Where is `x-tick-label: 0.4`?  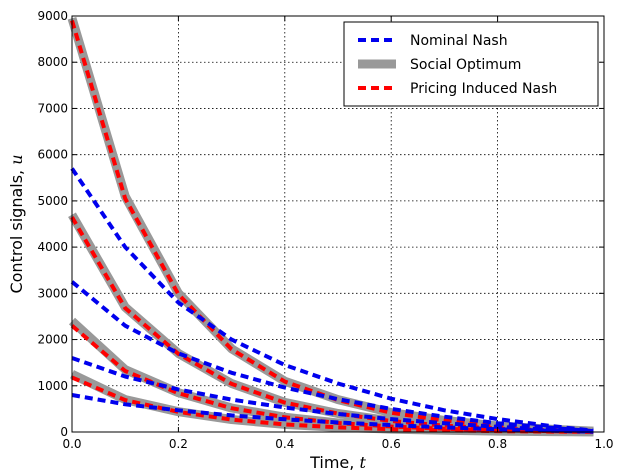
x-tick-label: 0.4 is located at coordinates (284, 444).